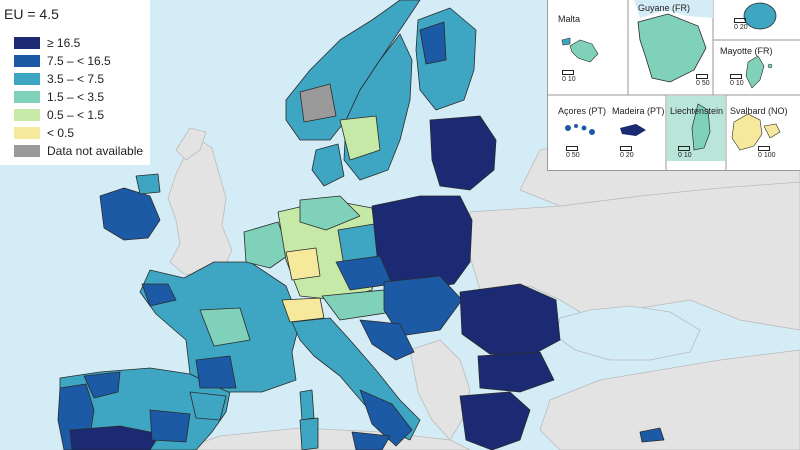  I want to click on svalbard-shape, so click(747, 132).